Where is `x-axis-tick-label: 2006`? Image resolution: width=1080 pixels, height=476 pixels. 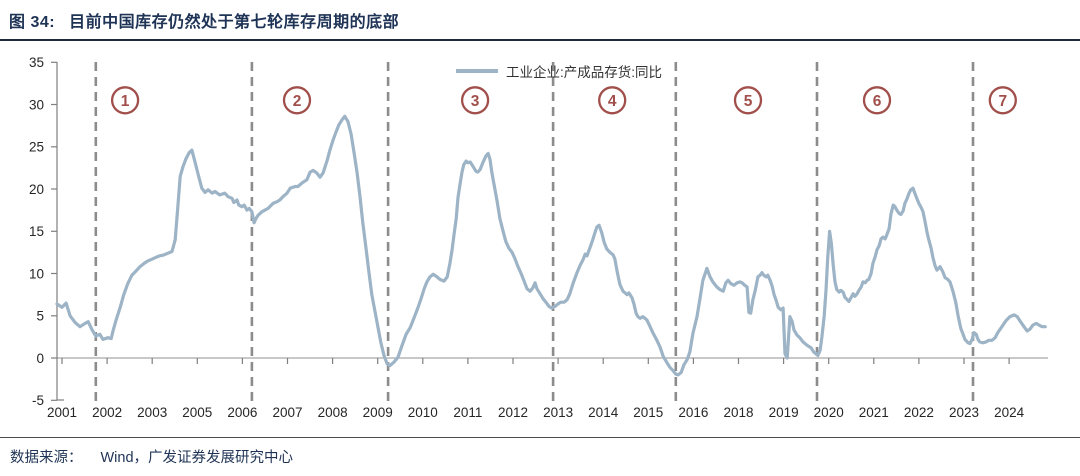
x-axis-tick-label: 2006 is located at coordinates (242, 412).